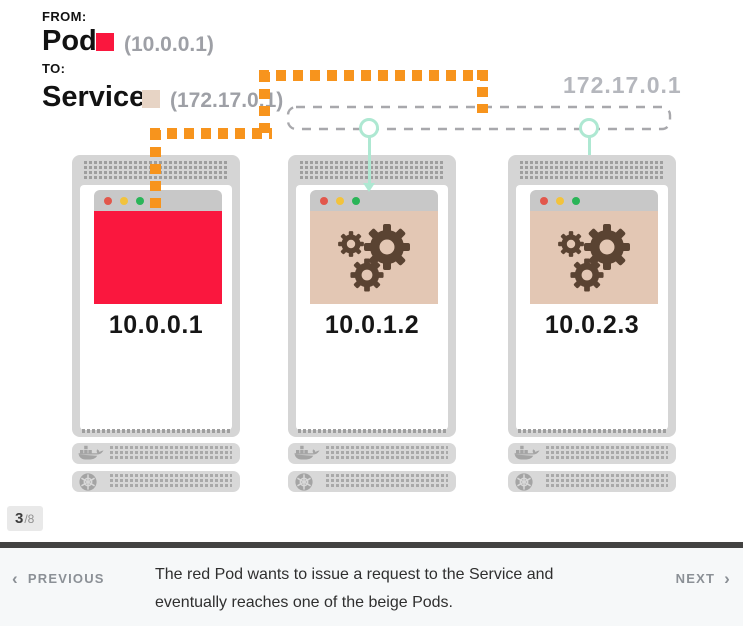  Describe the element at coordinates (592, 307) in the screenshot. I see `node-screen: 10.0.2.3` at that location.